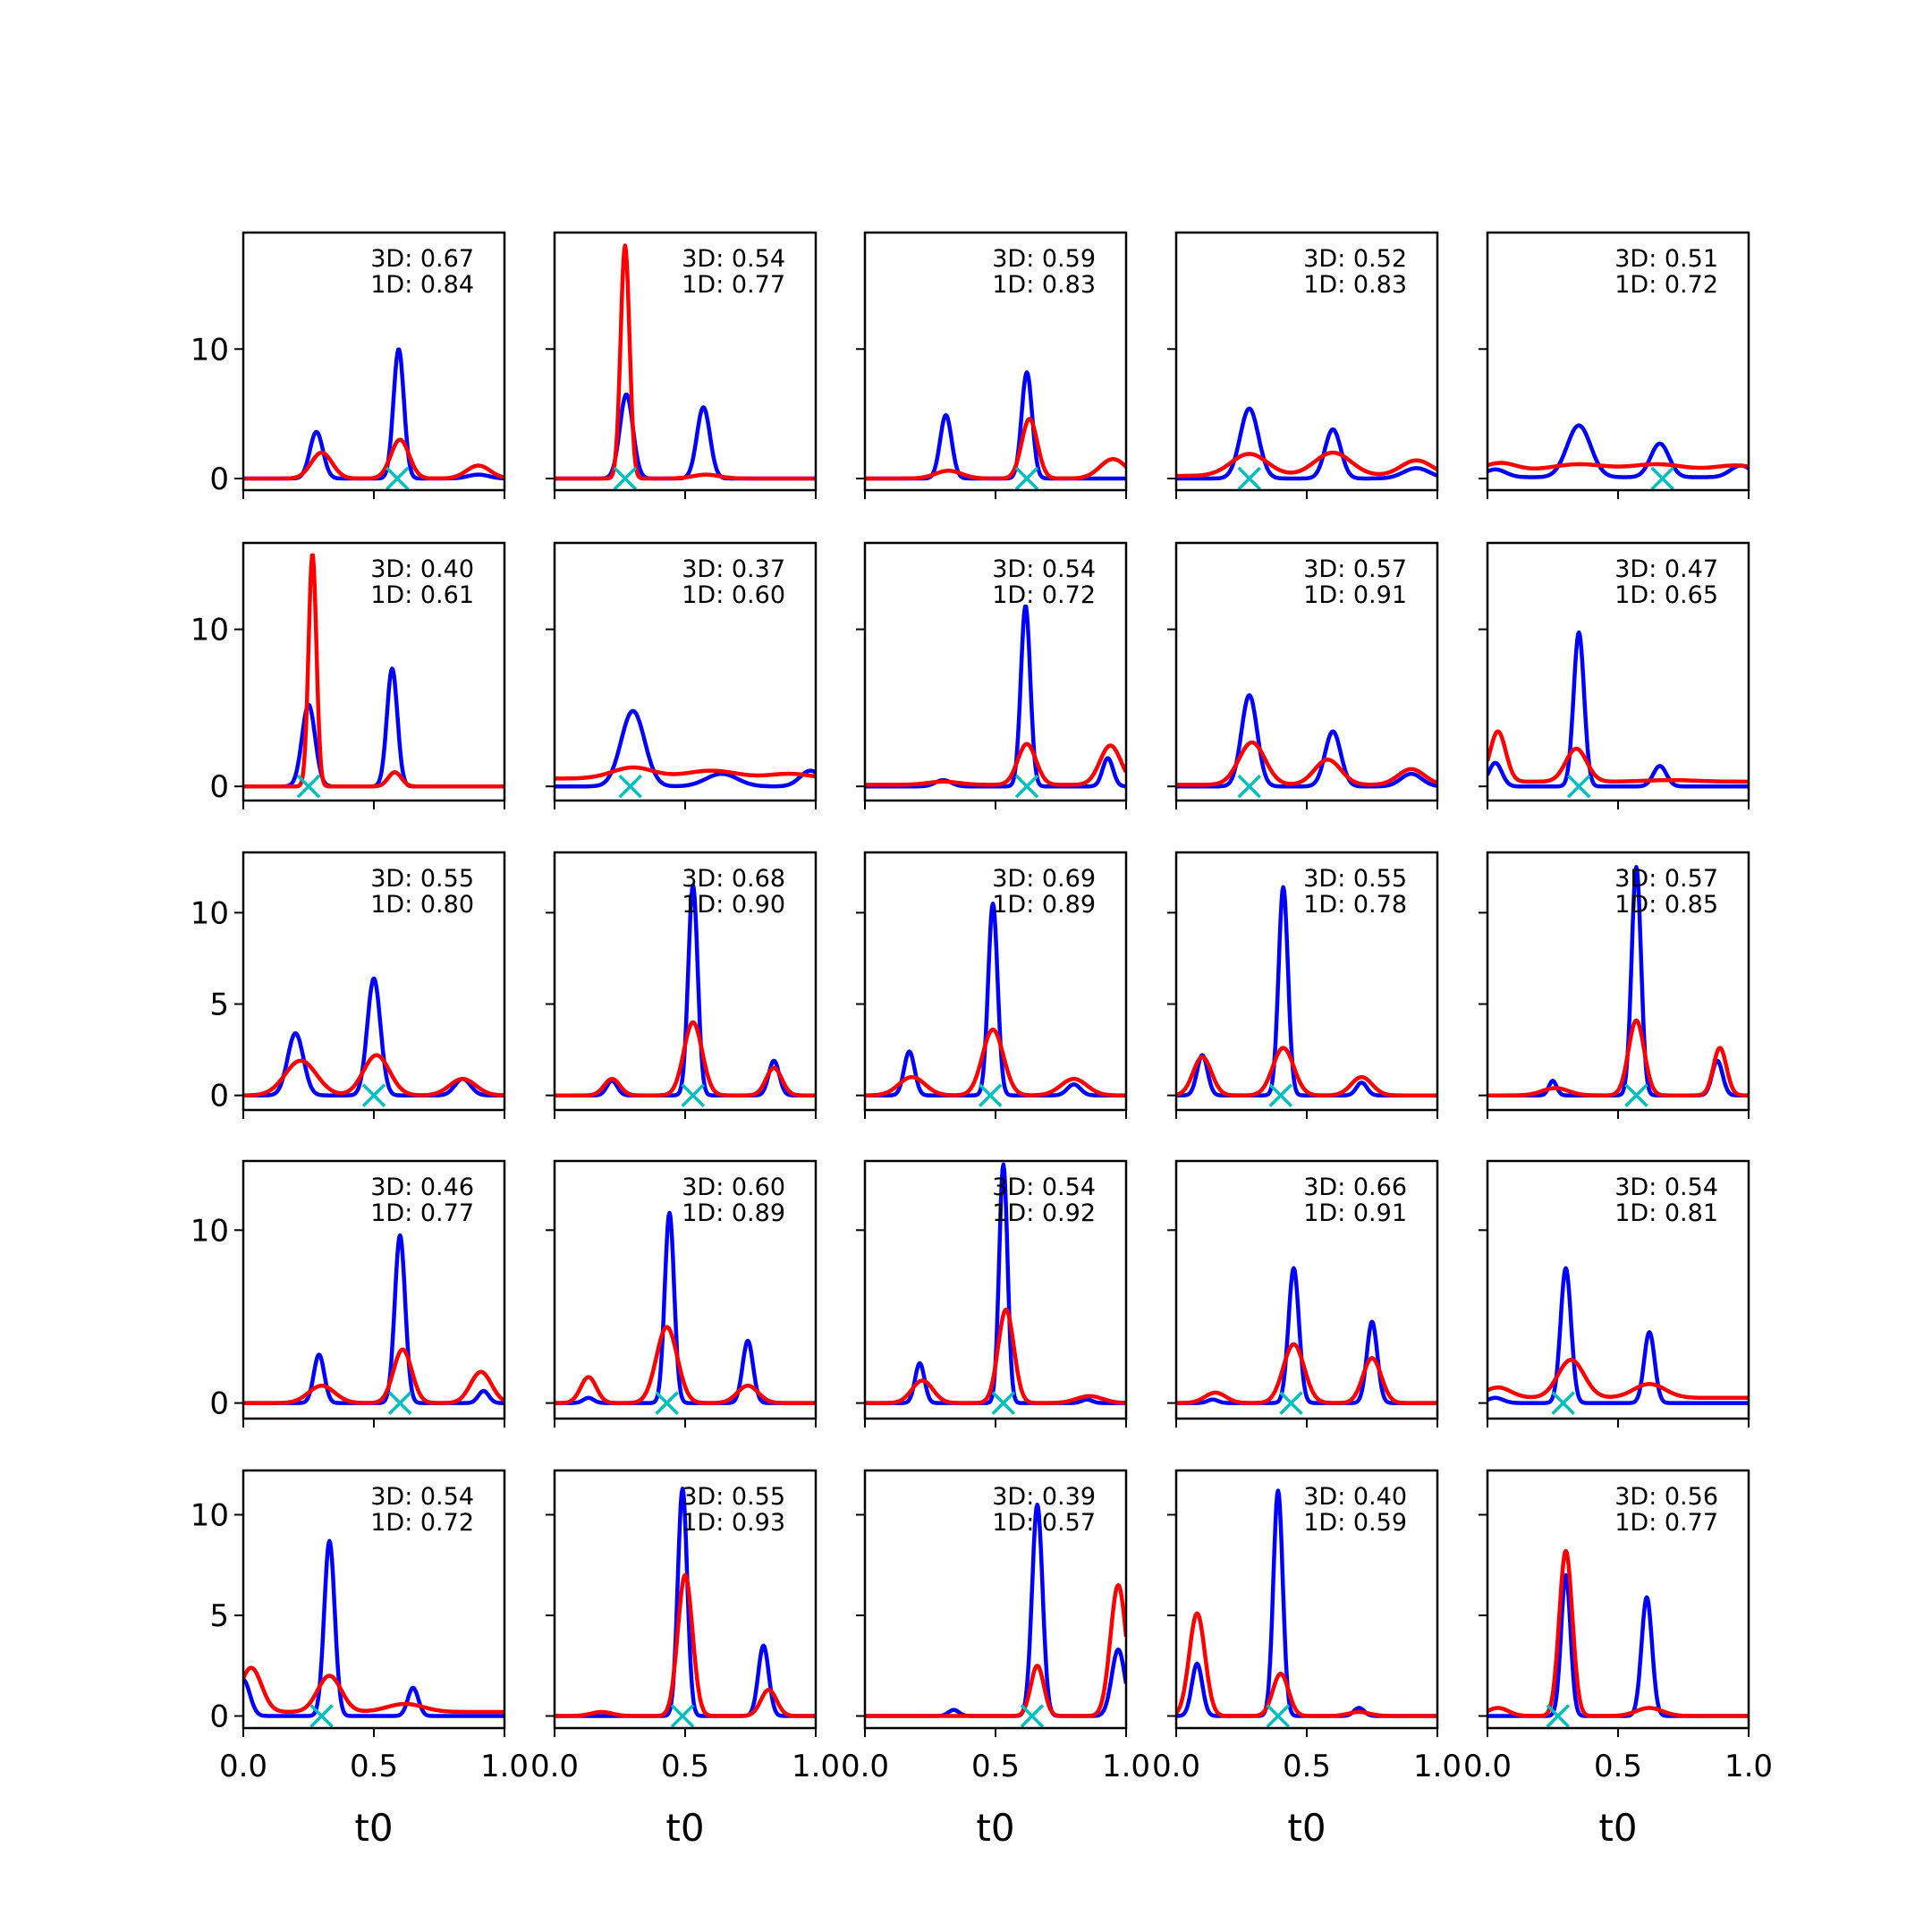  I want to click on x-tick-label: 1.0, so click(504, 1766).